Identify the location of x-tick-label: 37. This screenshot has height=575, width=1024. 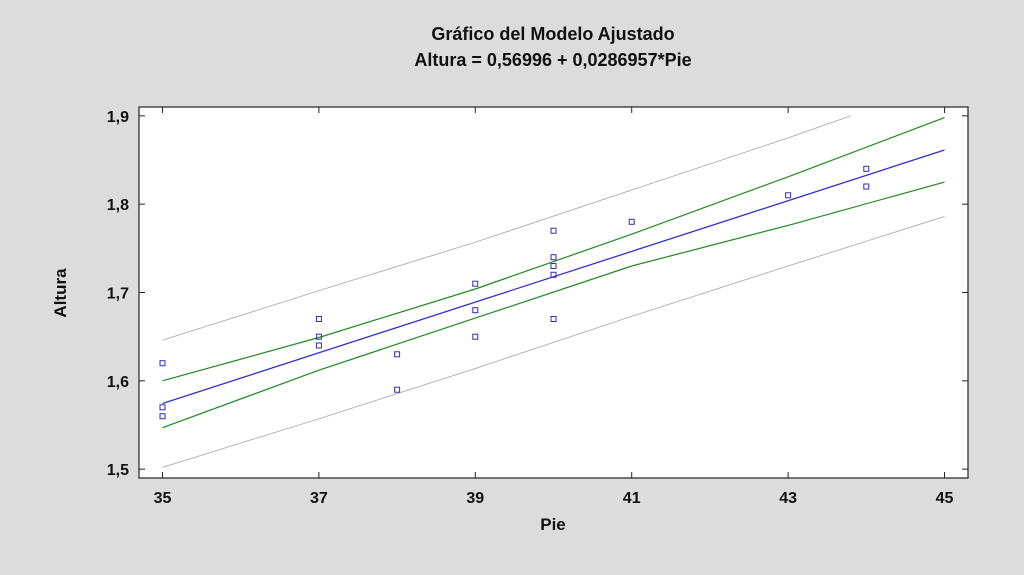
(319, 498).